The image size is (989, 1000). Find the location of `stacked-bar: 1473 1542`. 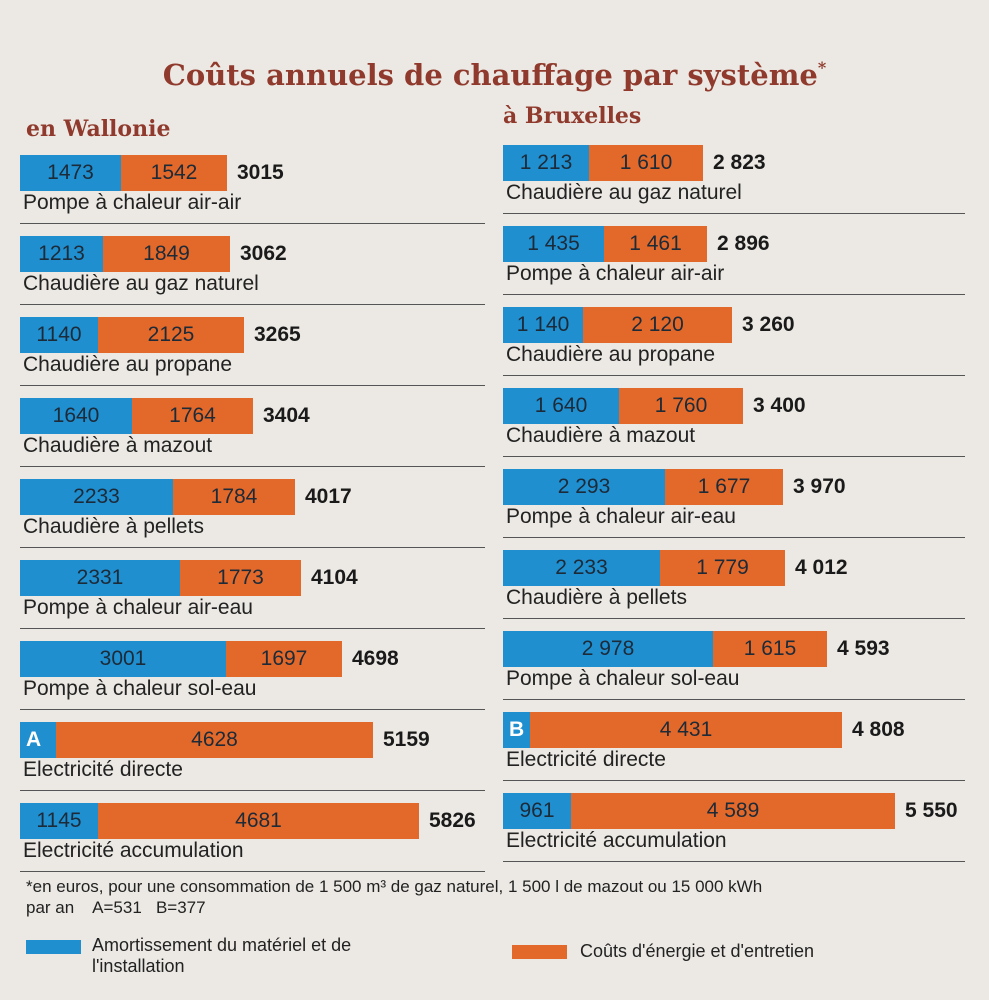

stacked-bar: 1473 1542 is located at coordinates (123, 173).